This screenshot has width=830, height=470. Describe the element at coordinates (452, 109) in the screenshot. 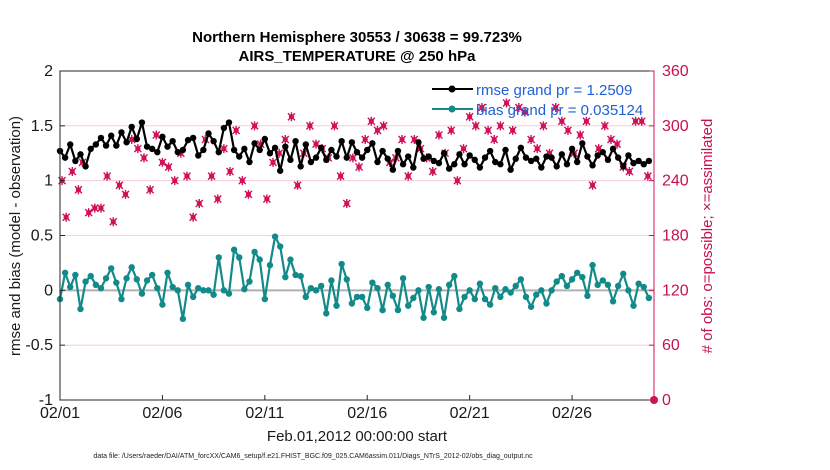

I see `legend-bias-marker` at that location.